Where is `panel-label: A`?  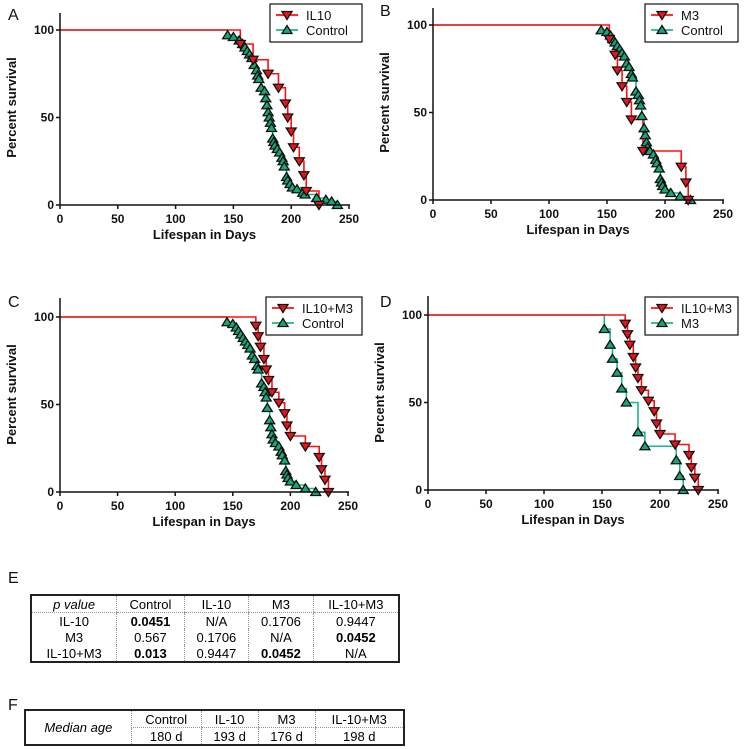 panel-label: A is located at coordinates (13, 15).